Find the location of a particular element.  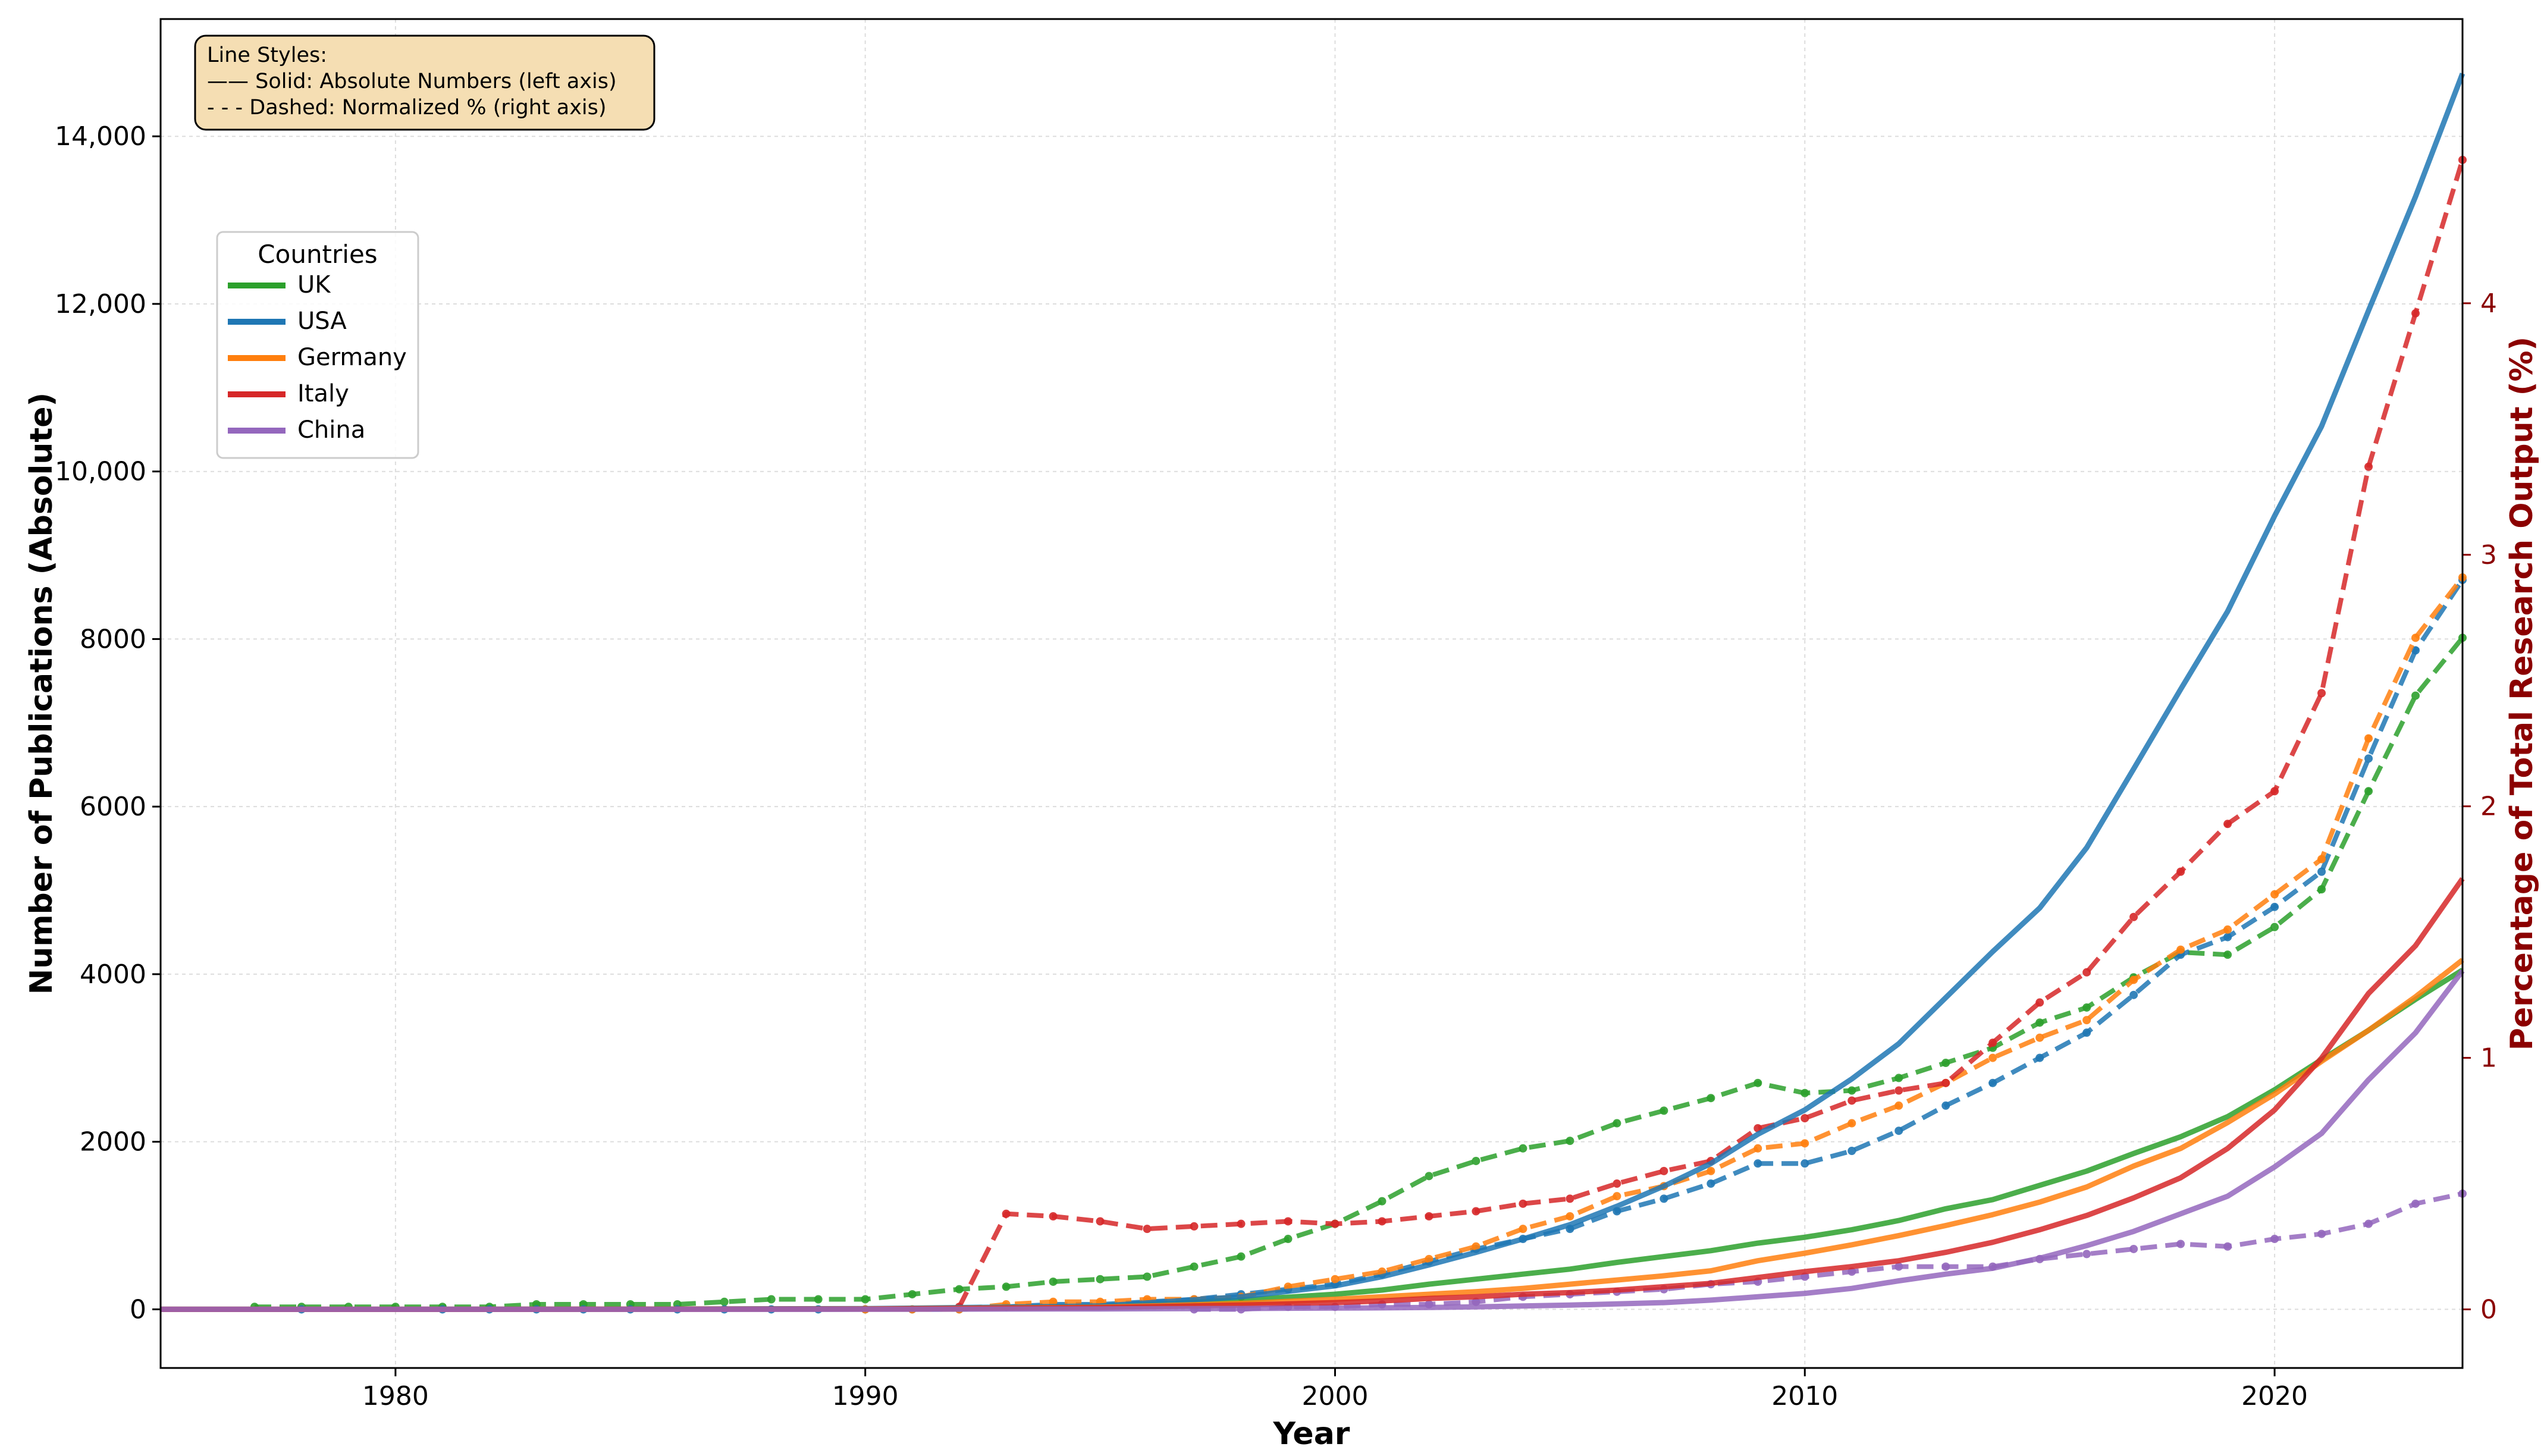

y-left-tick-label: 0 is located at coordinates (138, 1309).